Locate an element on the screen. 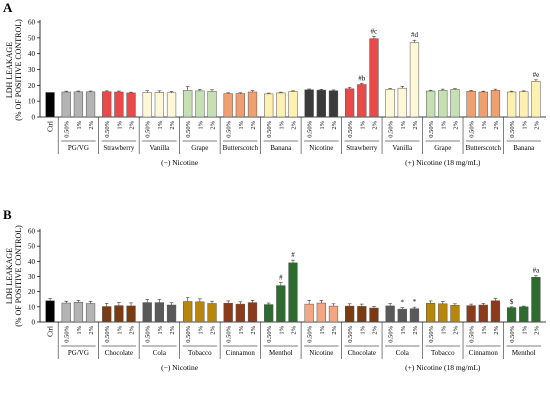  category-label: Grape is located at coordinates (442, 148).